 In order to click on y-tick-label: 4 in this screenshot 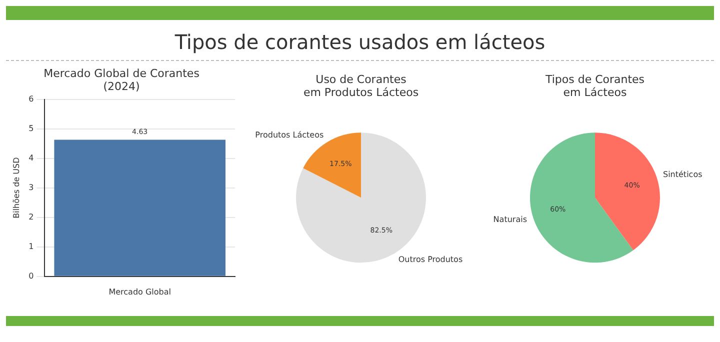, I will do `click(31, 157)`.